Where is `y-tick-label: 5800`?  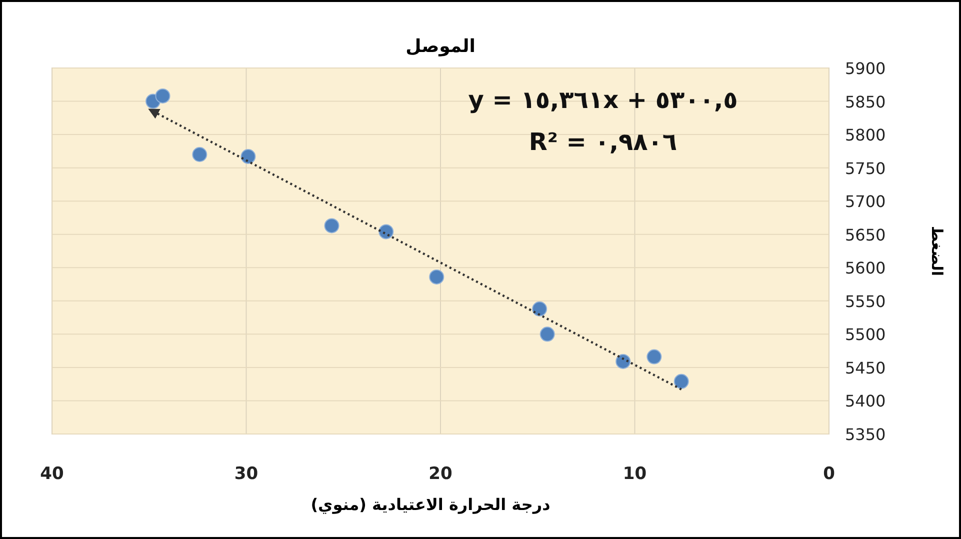
y-tick-label: 5800 is located at coordinates (865, 135).